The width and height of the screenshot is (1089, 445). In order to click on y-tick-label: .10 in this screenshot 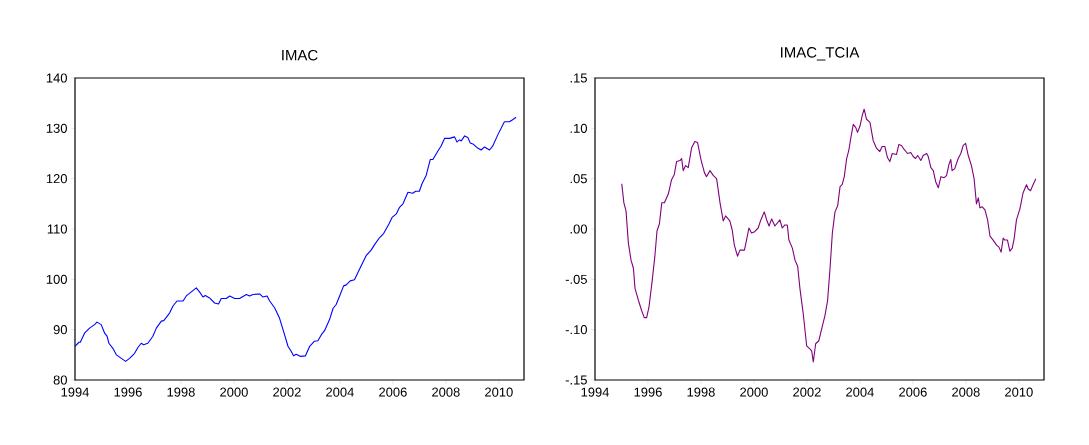, I will do `click(578, 128)`.